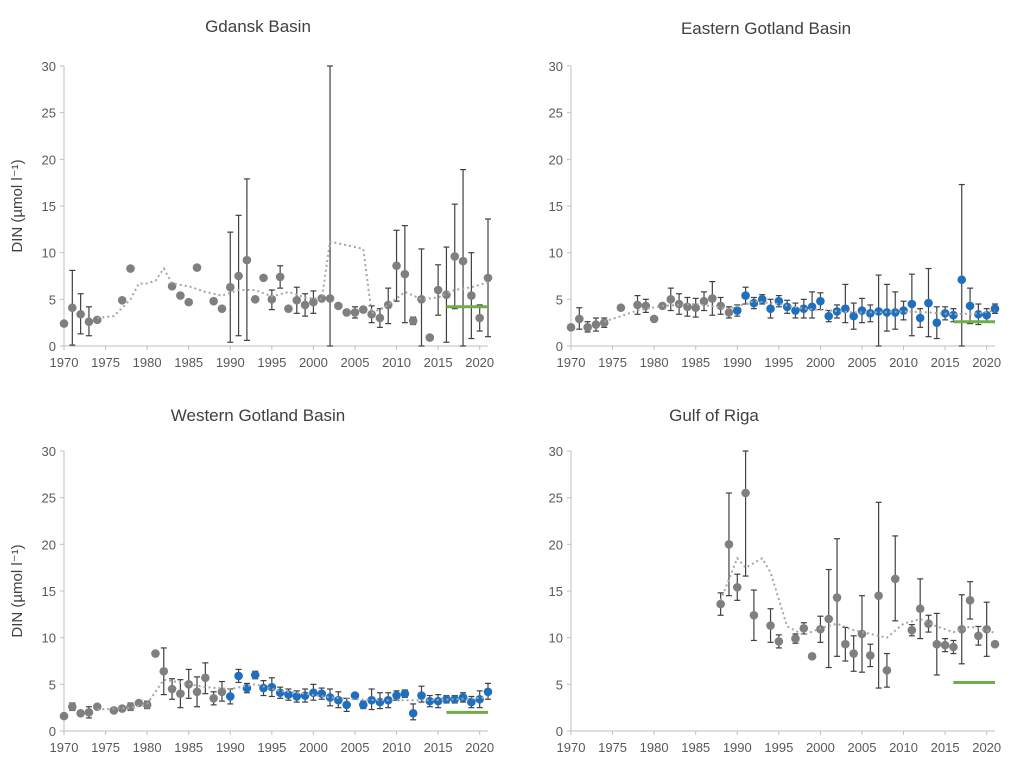 The width and height of the screenshot is (1024, 773). I want to click on y-tick-label: 15, so click(556, 591).